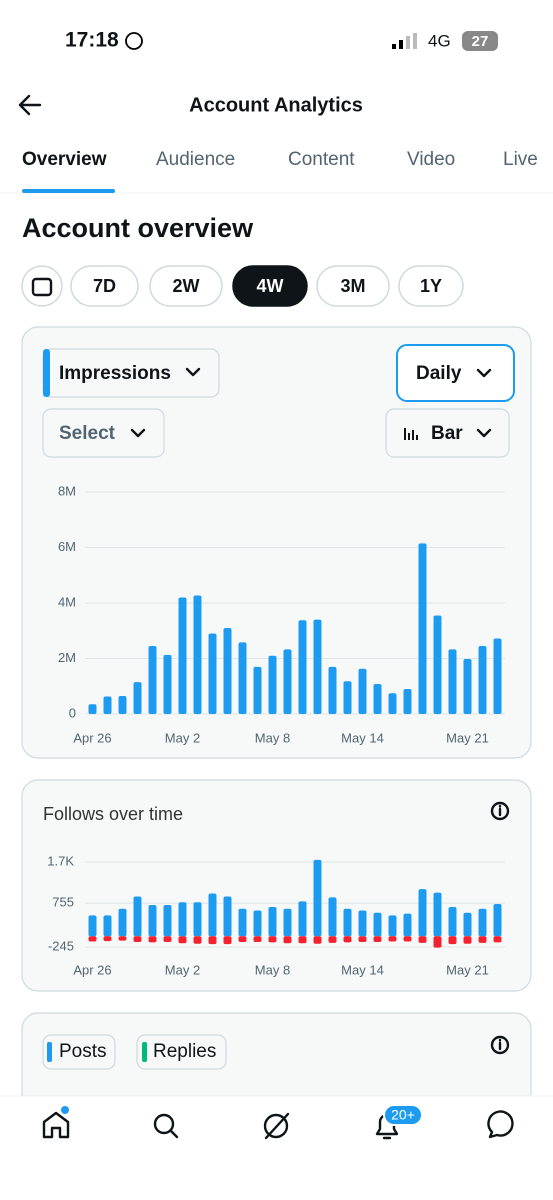  Describe the element at coordinates (79, 1052) in the screenshot. I see `posts-legend` at that location.